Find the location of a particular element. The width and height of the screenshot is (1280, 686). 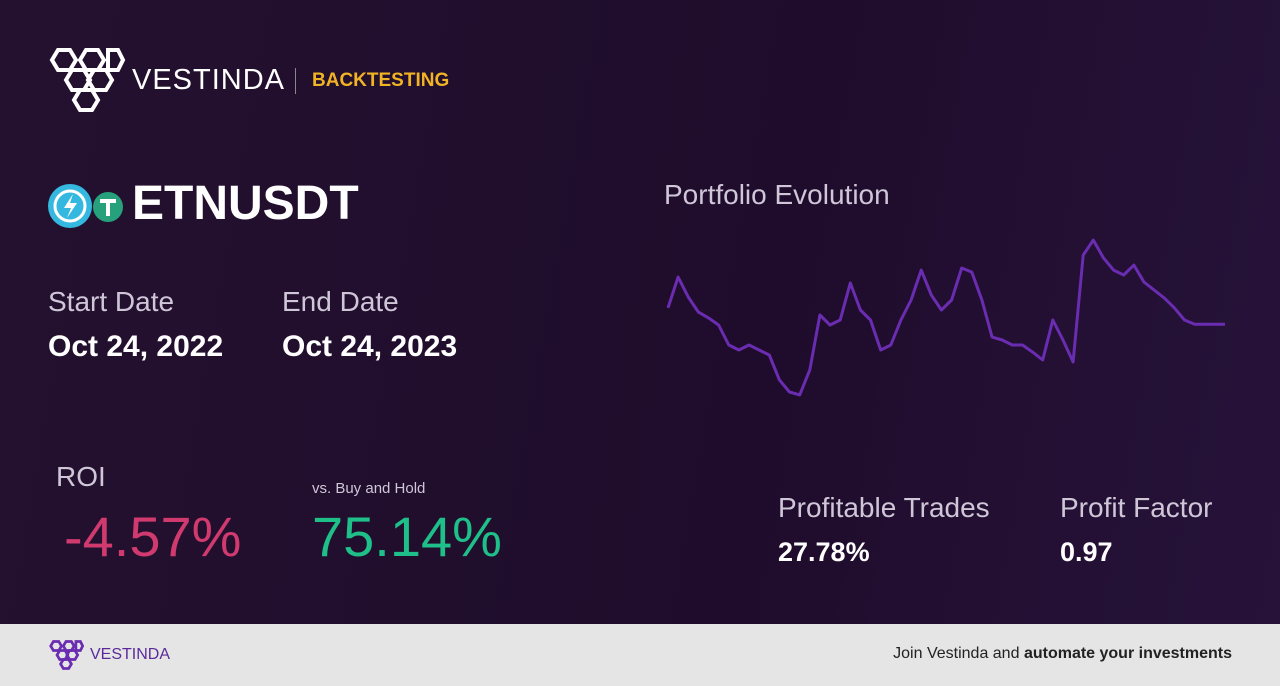

logo is located at coordinates (87, 80).